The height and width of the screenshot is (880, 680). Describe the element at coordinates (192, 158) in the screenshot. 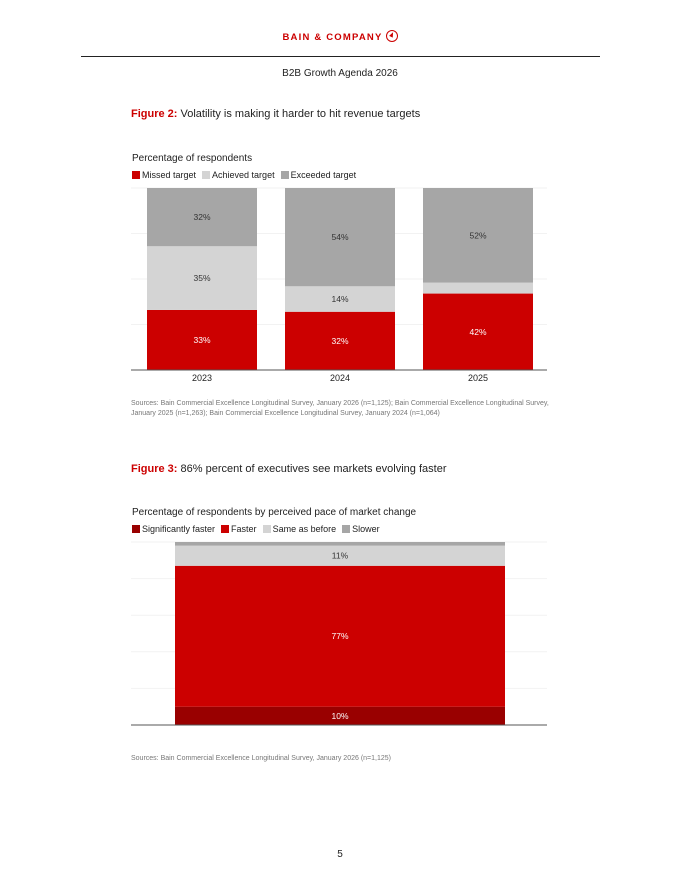

I see `figure-2-subtitle: Percentage of respondents` at that location.